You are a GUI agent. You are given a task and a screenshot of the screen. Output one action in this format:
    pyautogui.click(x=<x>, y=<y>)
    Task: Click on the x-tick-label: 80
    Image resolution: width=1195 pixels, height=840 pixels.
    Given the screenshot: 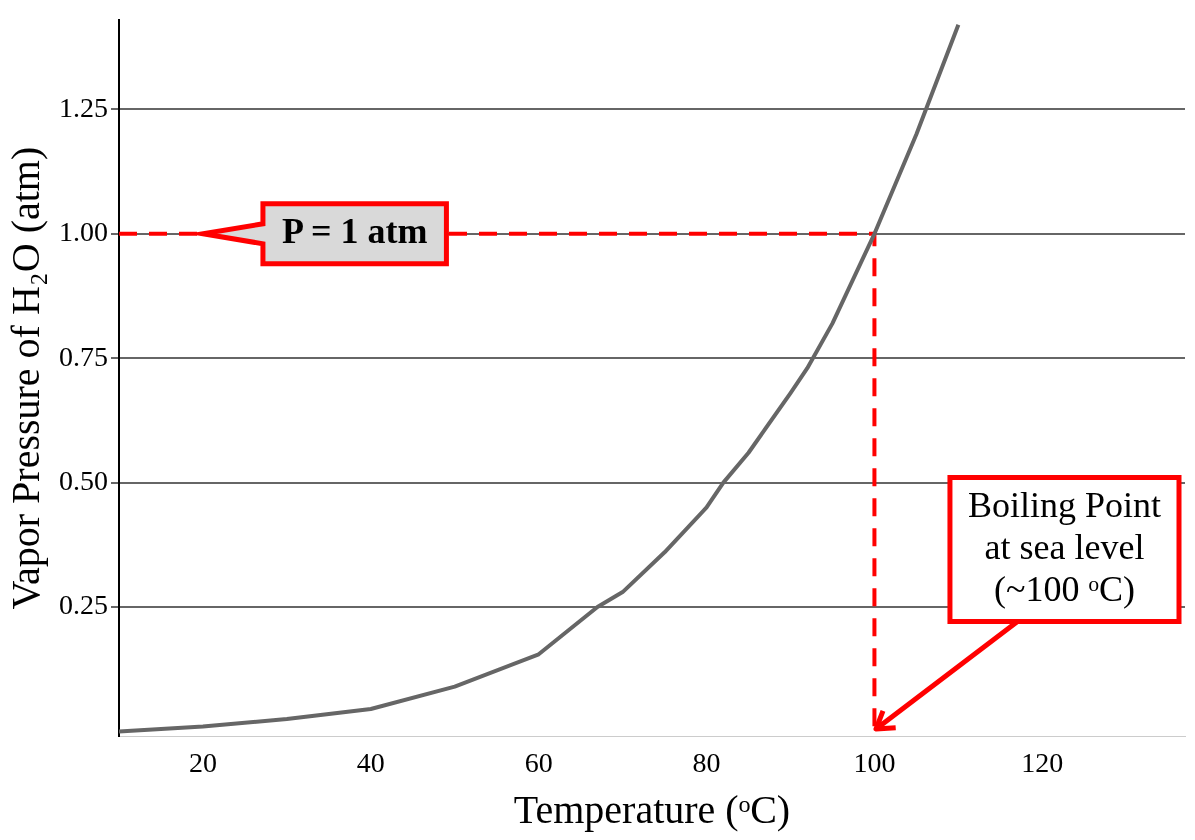 What is the action you would take?
    pyautogui.click(x=706, y=762)
    